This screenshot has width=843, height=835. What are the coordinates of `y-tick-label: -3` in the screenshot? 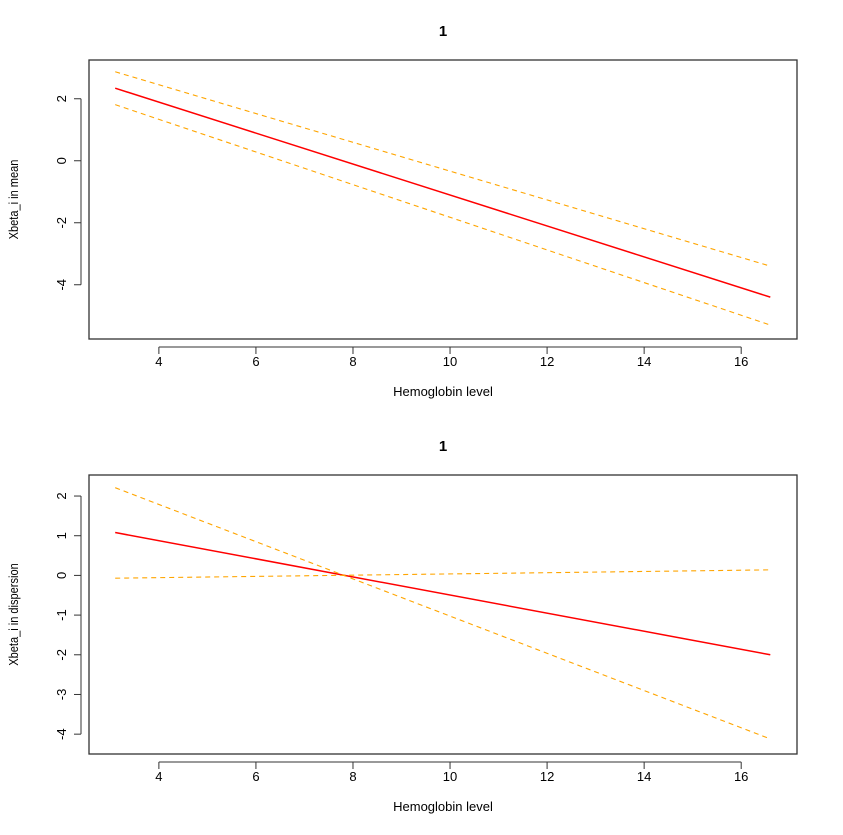 It's located at (61, 695).